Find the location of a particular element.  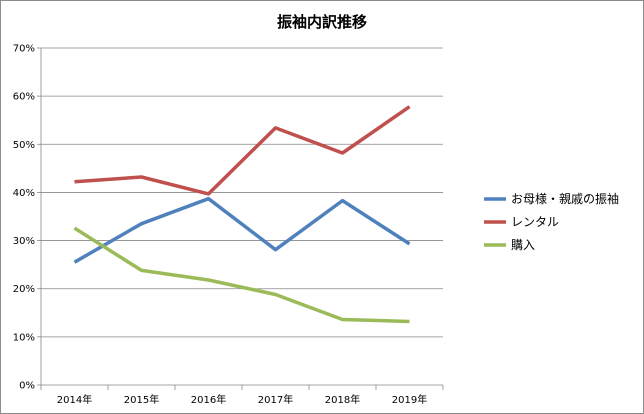

x-tick-label: 2017年 is located at coordinates (275, 399).